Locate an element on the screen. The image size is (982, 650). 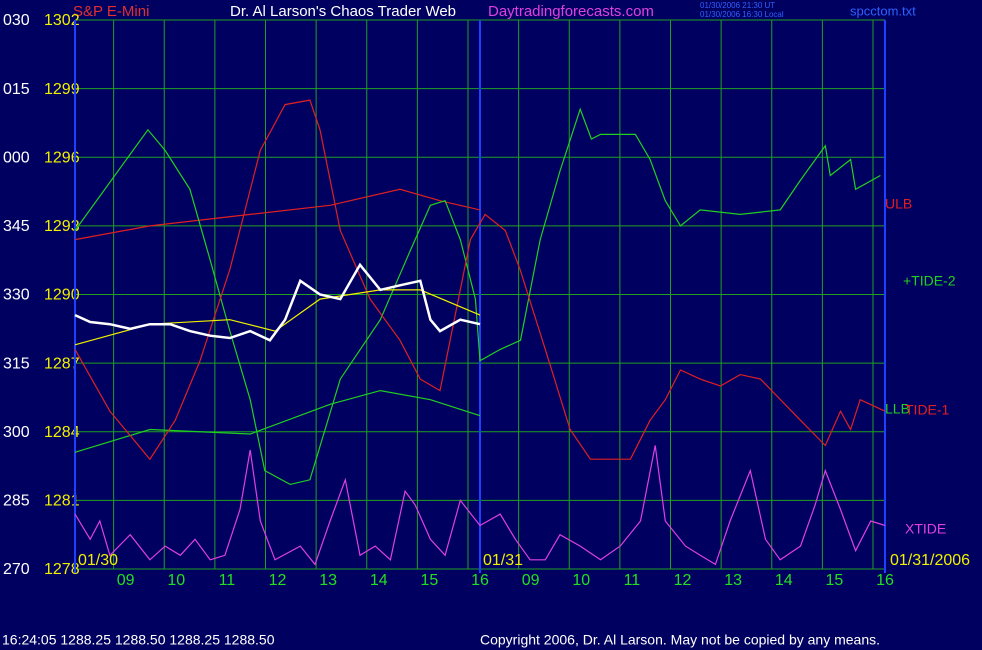
y2-tick-label: 315 is located at coordinates (16, 363).